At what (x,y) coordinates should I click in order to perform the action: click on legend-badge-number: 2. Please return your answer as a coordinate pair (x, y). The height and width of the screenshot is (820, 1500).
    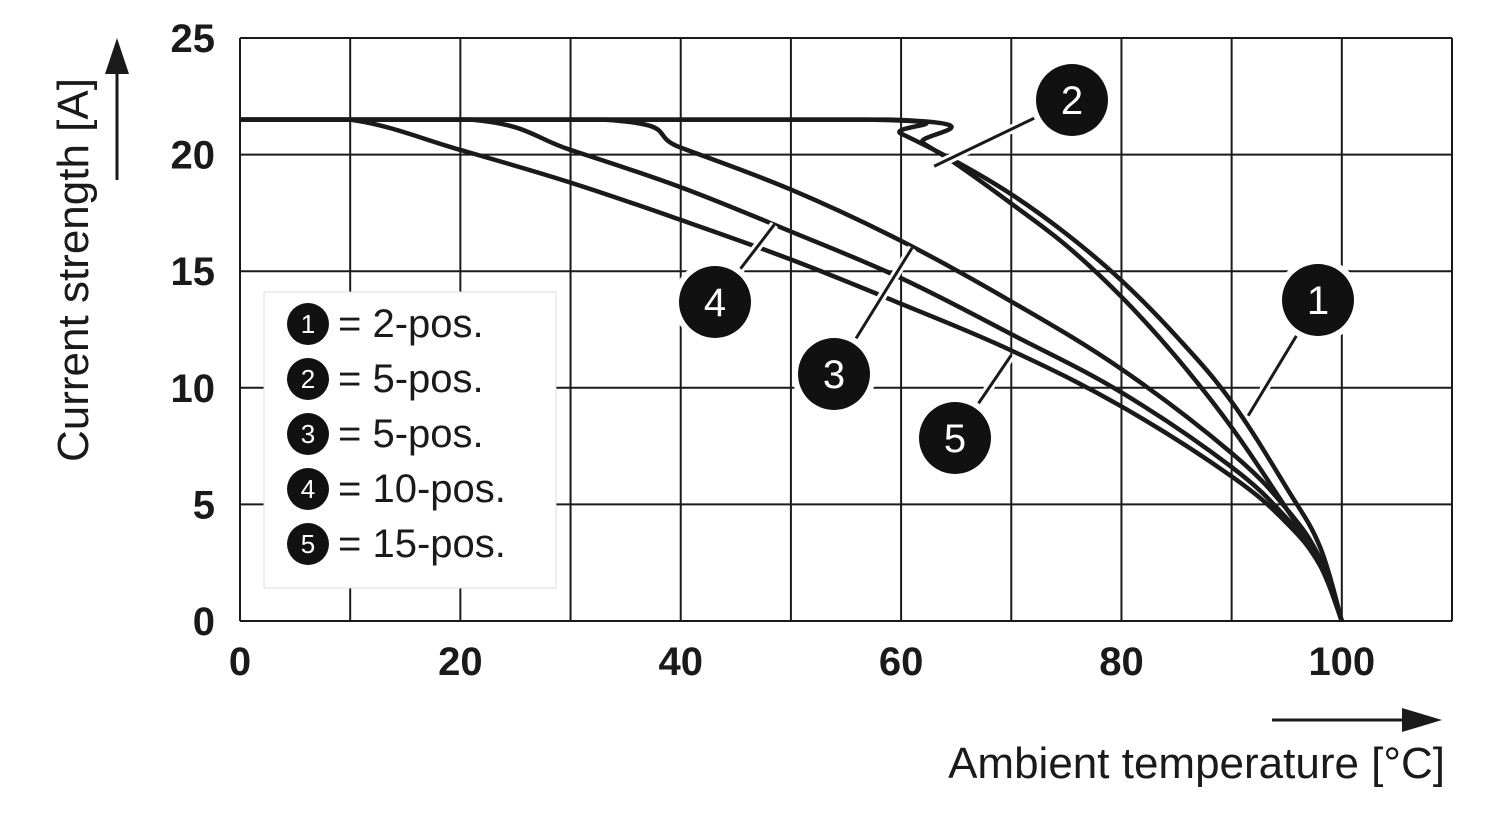
    Looking at the image, I should click on (308, 379).